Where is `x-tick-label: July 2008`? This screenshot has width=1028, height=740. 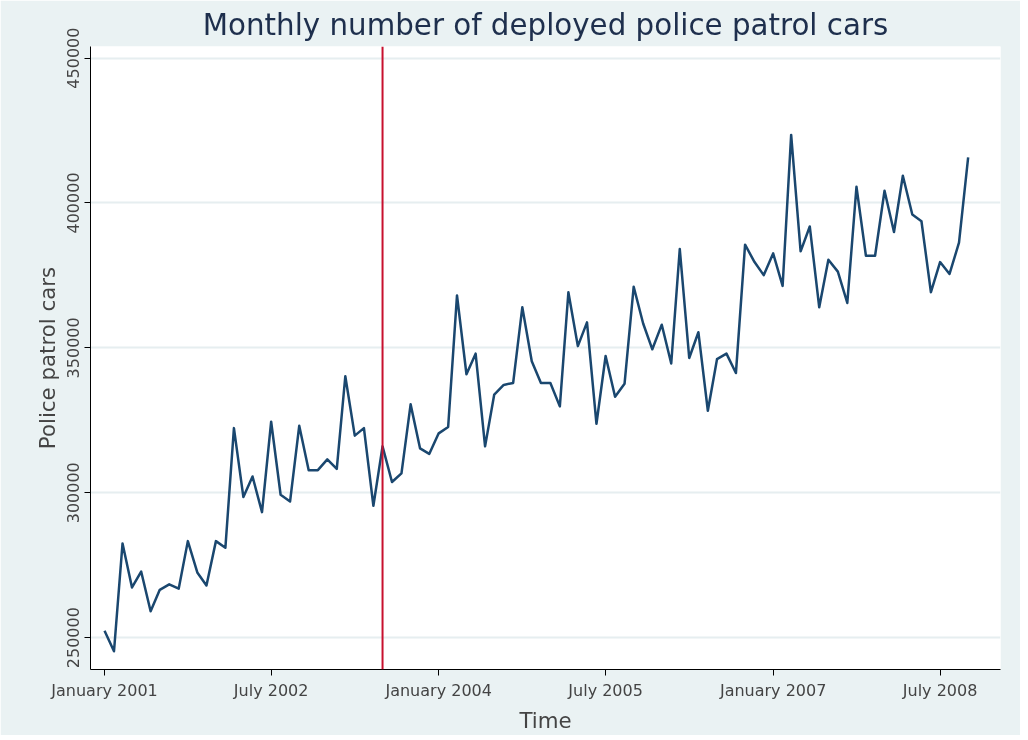 x-tick-label: July 2008 is located at coordinates (939, 690).